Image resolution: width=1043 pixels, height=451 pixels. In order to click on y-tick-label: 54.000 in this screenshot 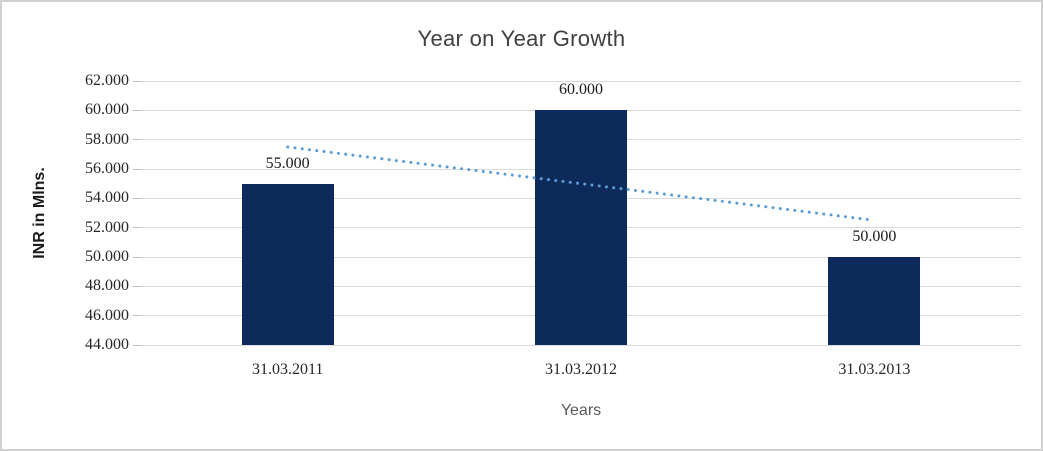, I will do `click(107, 198)`.